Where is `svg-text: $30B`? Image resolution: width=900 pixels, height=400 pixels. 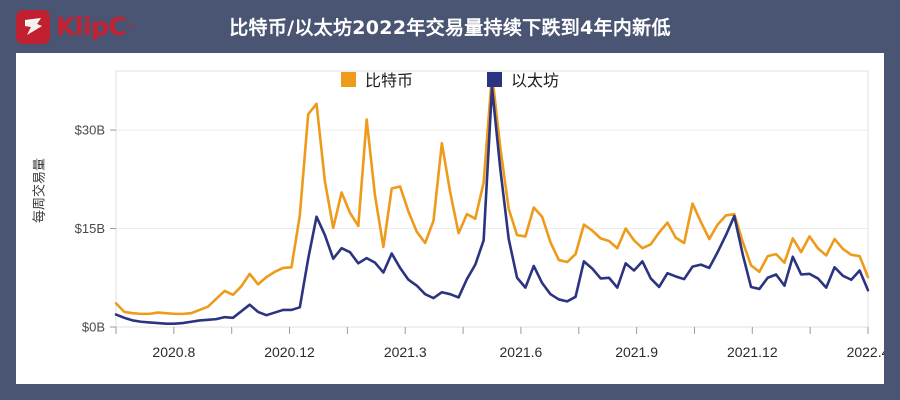 svg-text: $30B is located at coordinates (90, 130).